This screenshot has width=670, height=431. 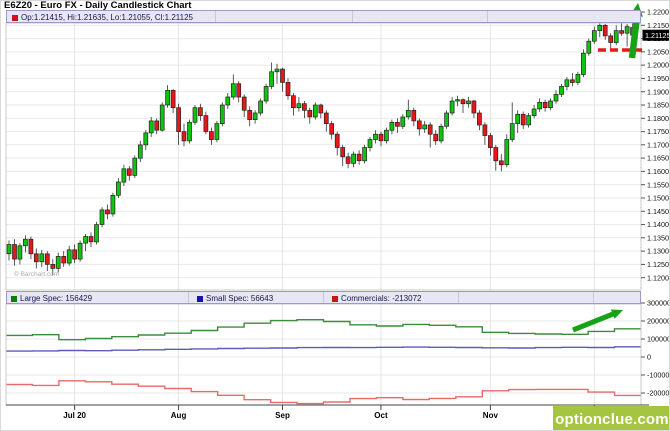 I want to click on svg-text: 1.16000, so click(x=658, y=171).